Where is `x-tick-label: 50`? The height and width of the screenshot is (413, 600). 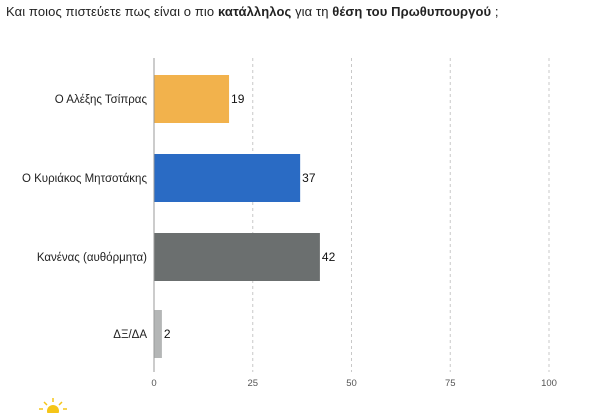 x-tick-label: 50 is located at coordinates (351, 383).